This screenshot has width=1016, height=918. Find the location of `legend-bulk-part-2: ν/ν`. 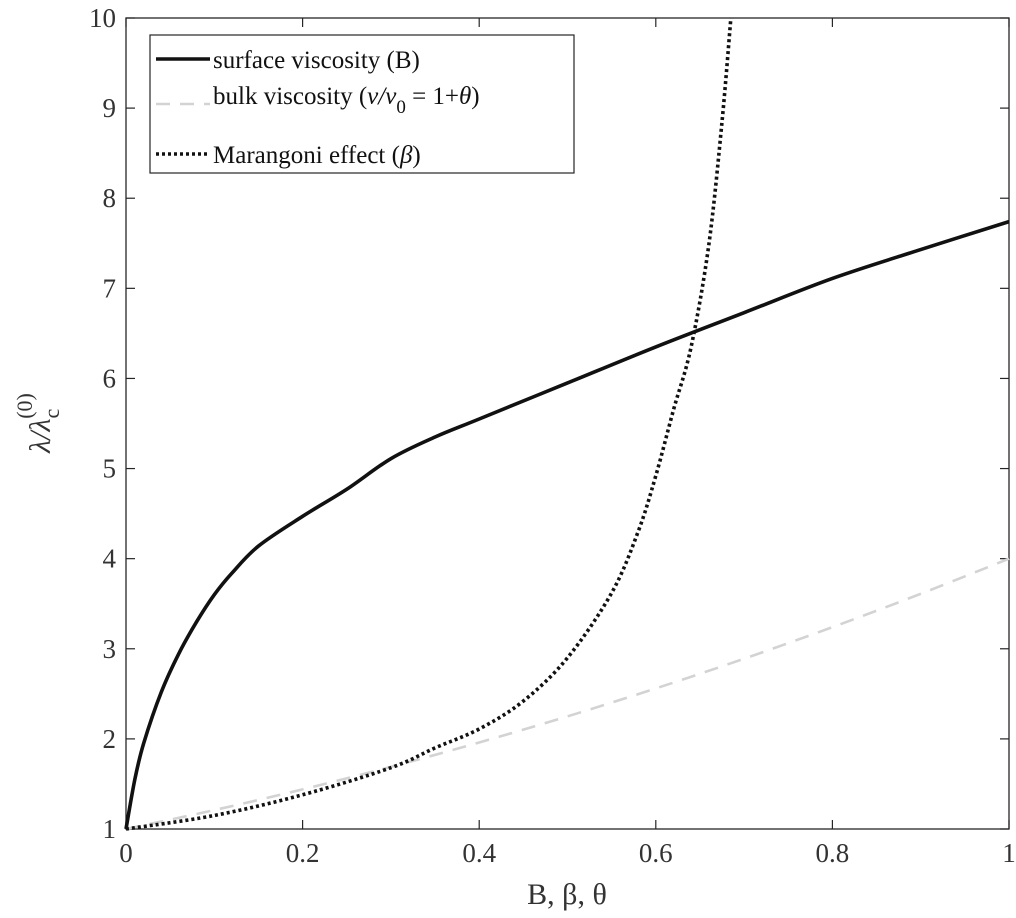

legend-bulk-part-2: ν/ν is located at coordinates (382, 96).